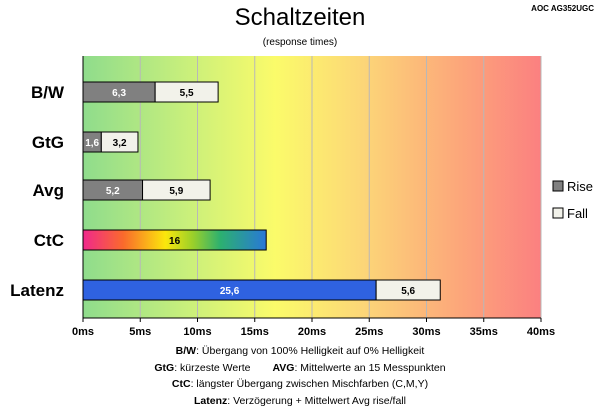 The height and width of the screenshot is (415, 600). Describe the element at coordinates (49, 190) in the screenshot. I see `category-label: Avg` at that location.